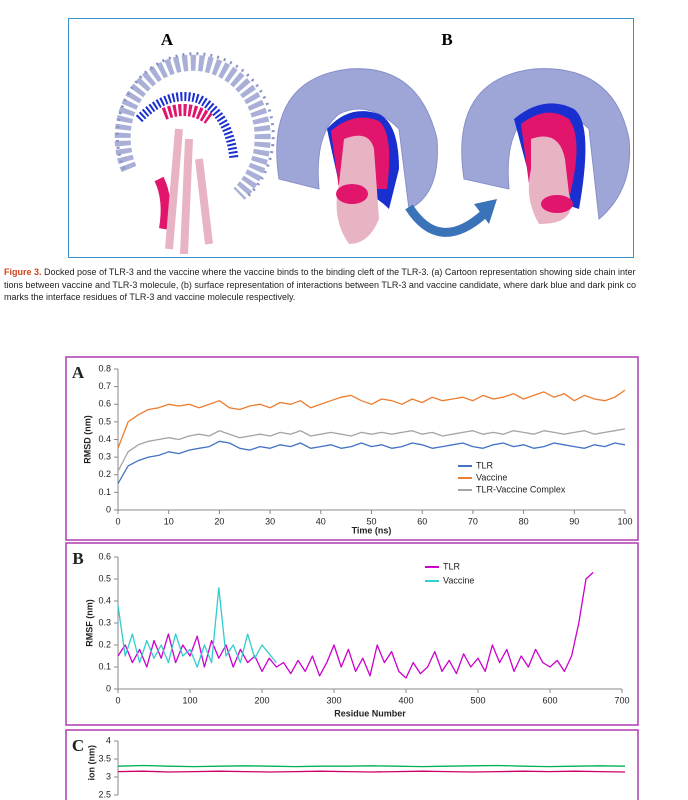 This screenshot has width=688, height=800. I want to click on x-tick-label: 600, so click(549, 700).